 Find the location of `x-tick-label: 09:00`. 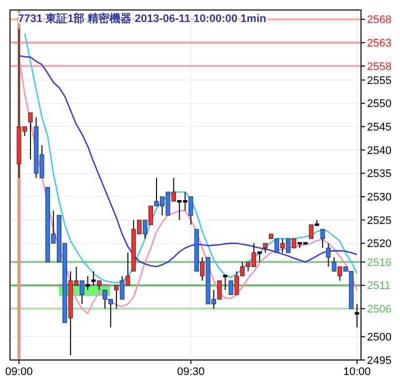

x-tick-label: 09:00 is located at coordinates (19, 372).